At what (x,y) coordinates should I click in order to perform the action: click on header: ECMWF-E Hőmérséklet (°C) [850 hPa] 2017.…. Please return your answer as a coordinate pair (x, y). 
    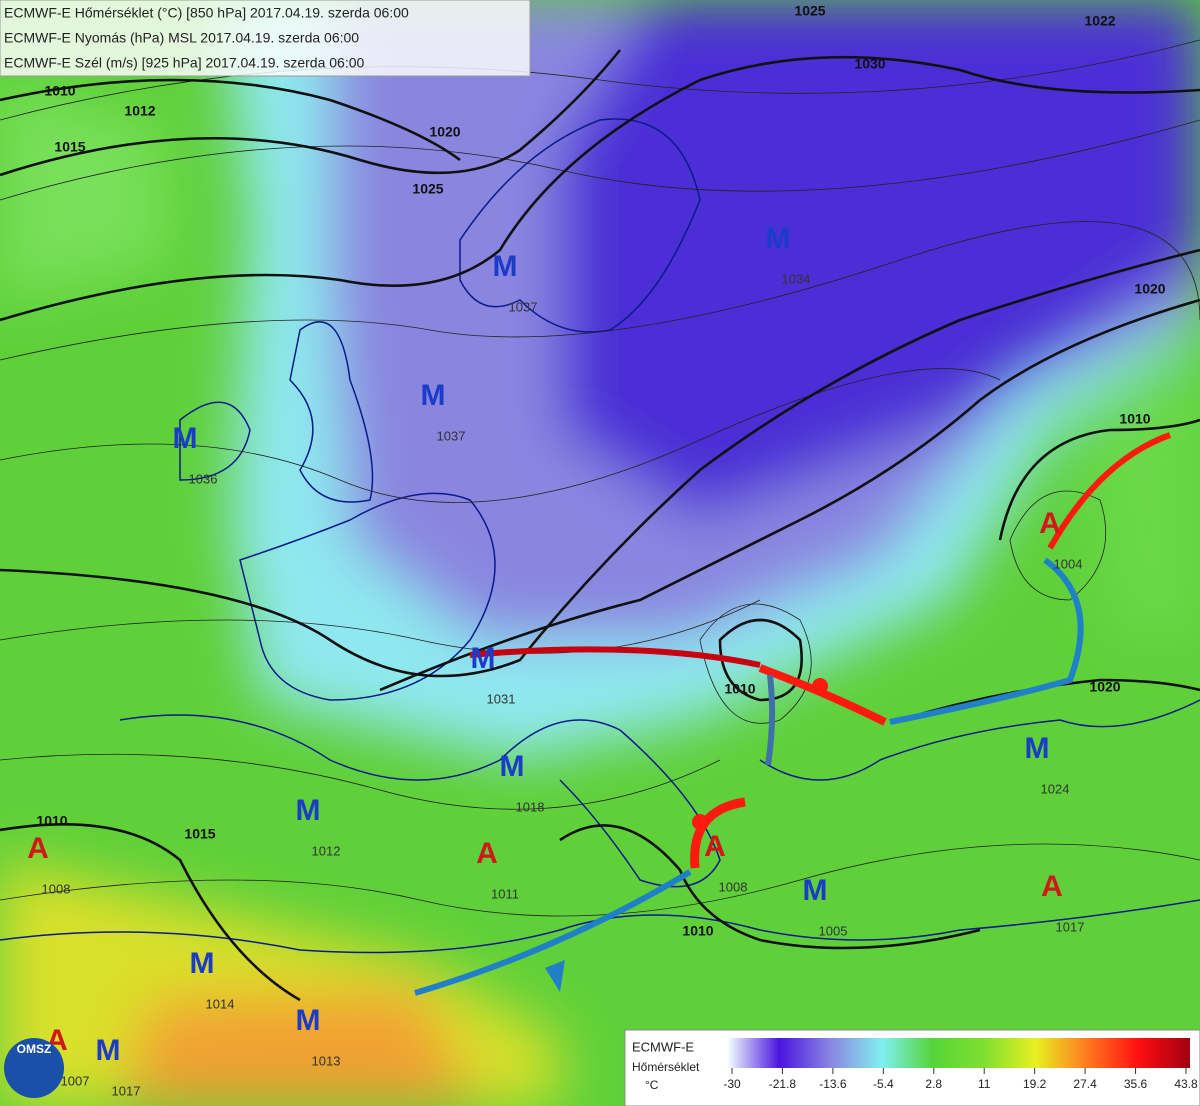
    Looking at the image, I should click on (265, 38).